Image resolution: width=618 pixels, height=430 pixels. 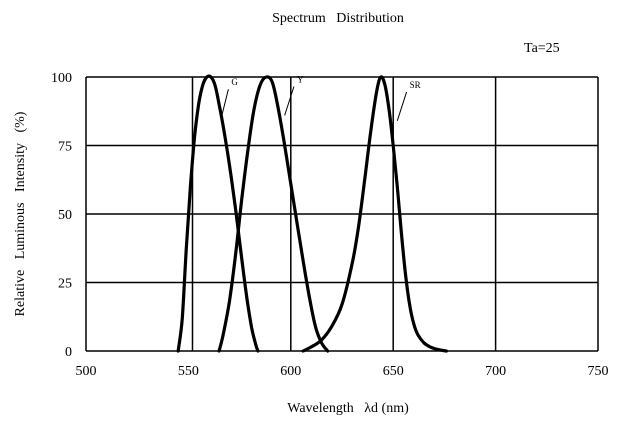 I want to click on chart-title: Spectrum Distribution, so click(x=338, y=18).